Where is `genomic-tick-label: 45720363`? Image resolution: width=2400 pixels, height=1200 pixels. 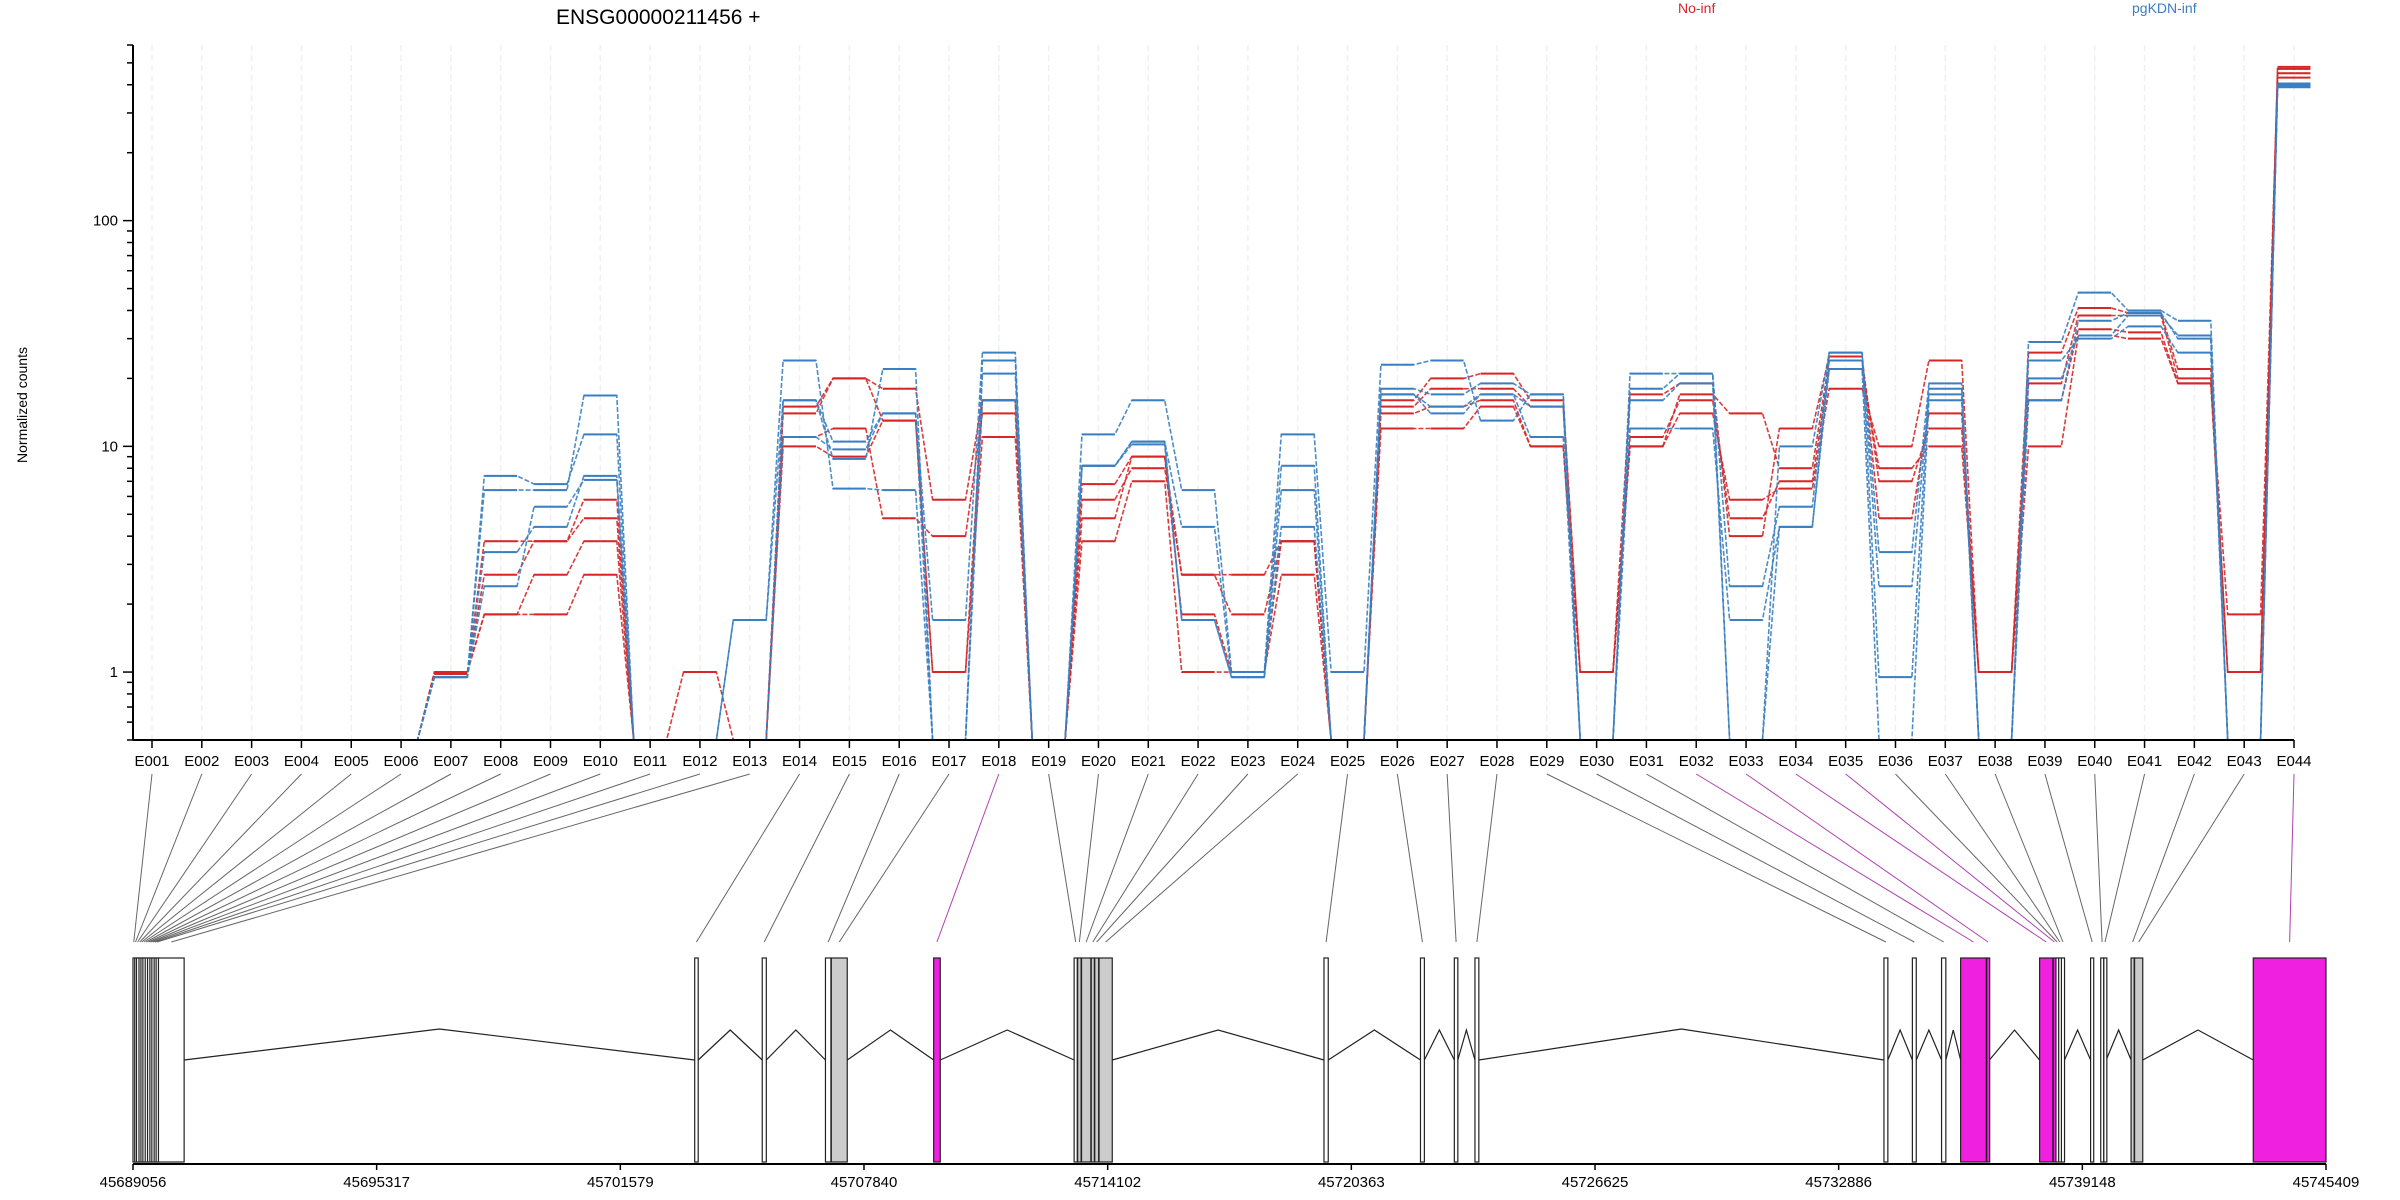 genomic-tick-label: 45720363 is located at coordinates (1351, 1182).